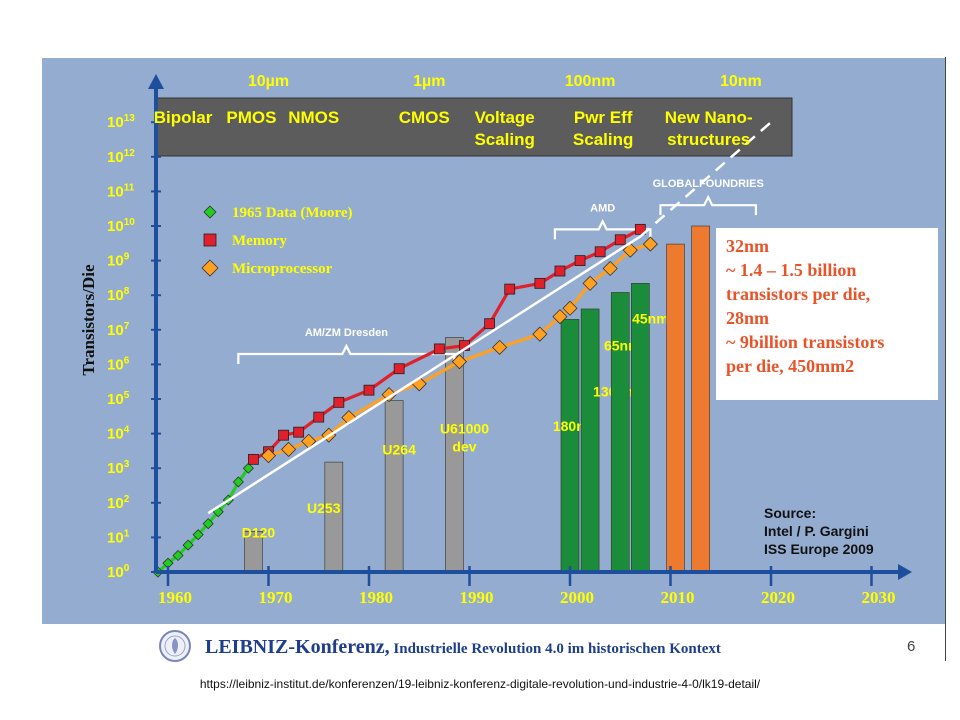 The height and width of the screenshot is (720, 960). What do you see at coordinates (708, 184) in the screenshot?
I see `annotation-globalfoundries: GLOBALFOUNDRIES` at bounding box center [708, 184].